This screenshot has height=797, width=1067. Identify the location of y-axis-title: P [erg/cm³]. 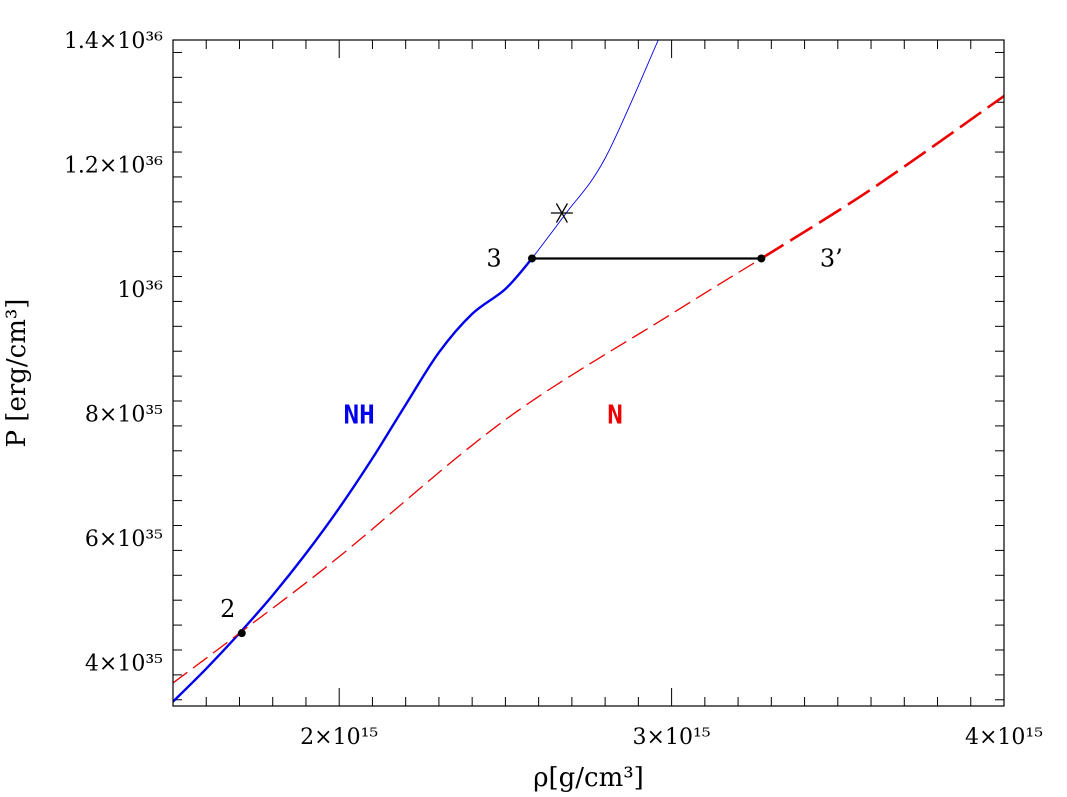
(17, 373).